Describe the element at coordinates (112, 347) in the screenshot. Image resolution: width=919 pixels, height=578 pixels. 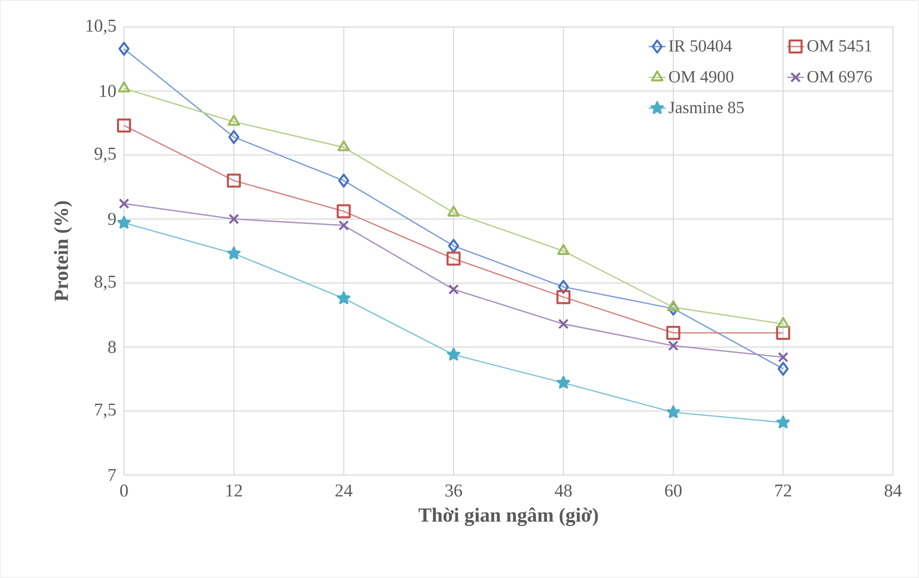
I see `y-tick-label: 8` at that location.